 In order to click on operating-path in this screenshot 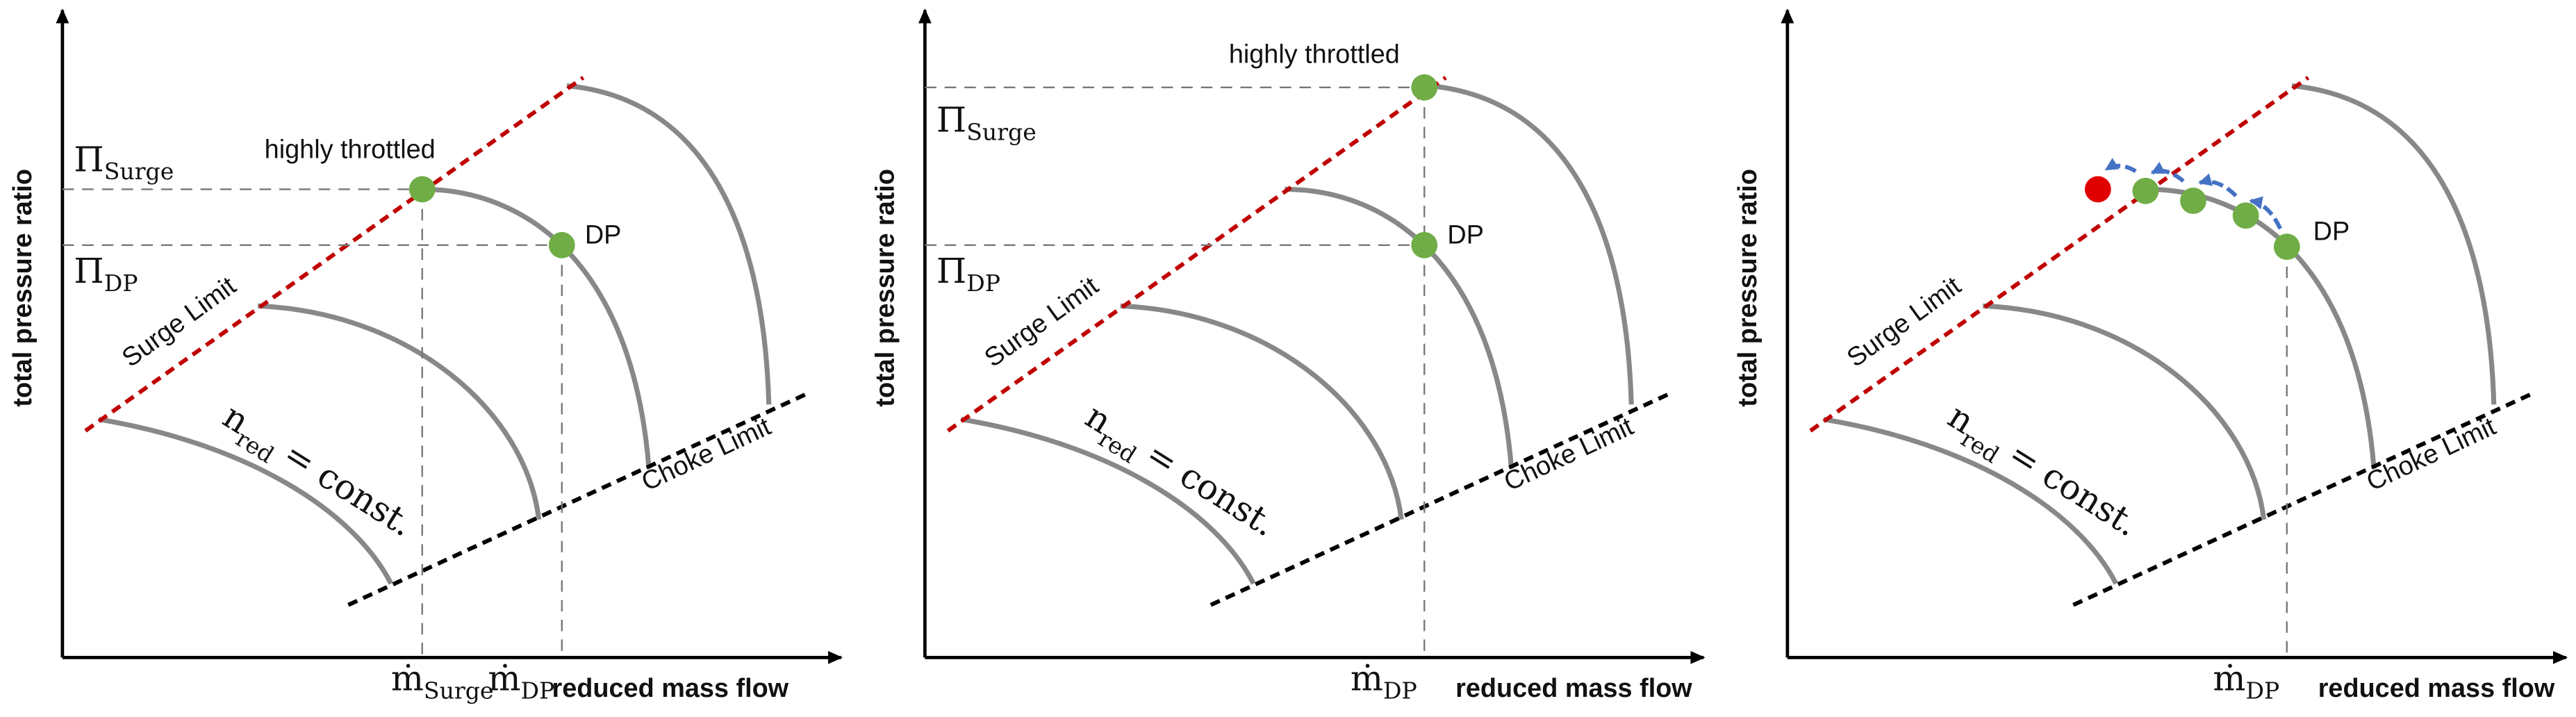, I will do `click(2193, 194)`.